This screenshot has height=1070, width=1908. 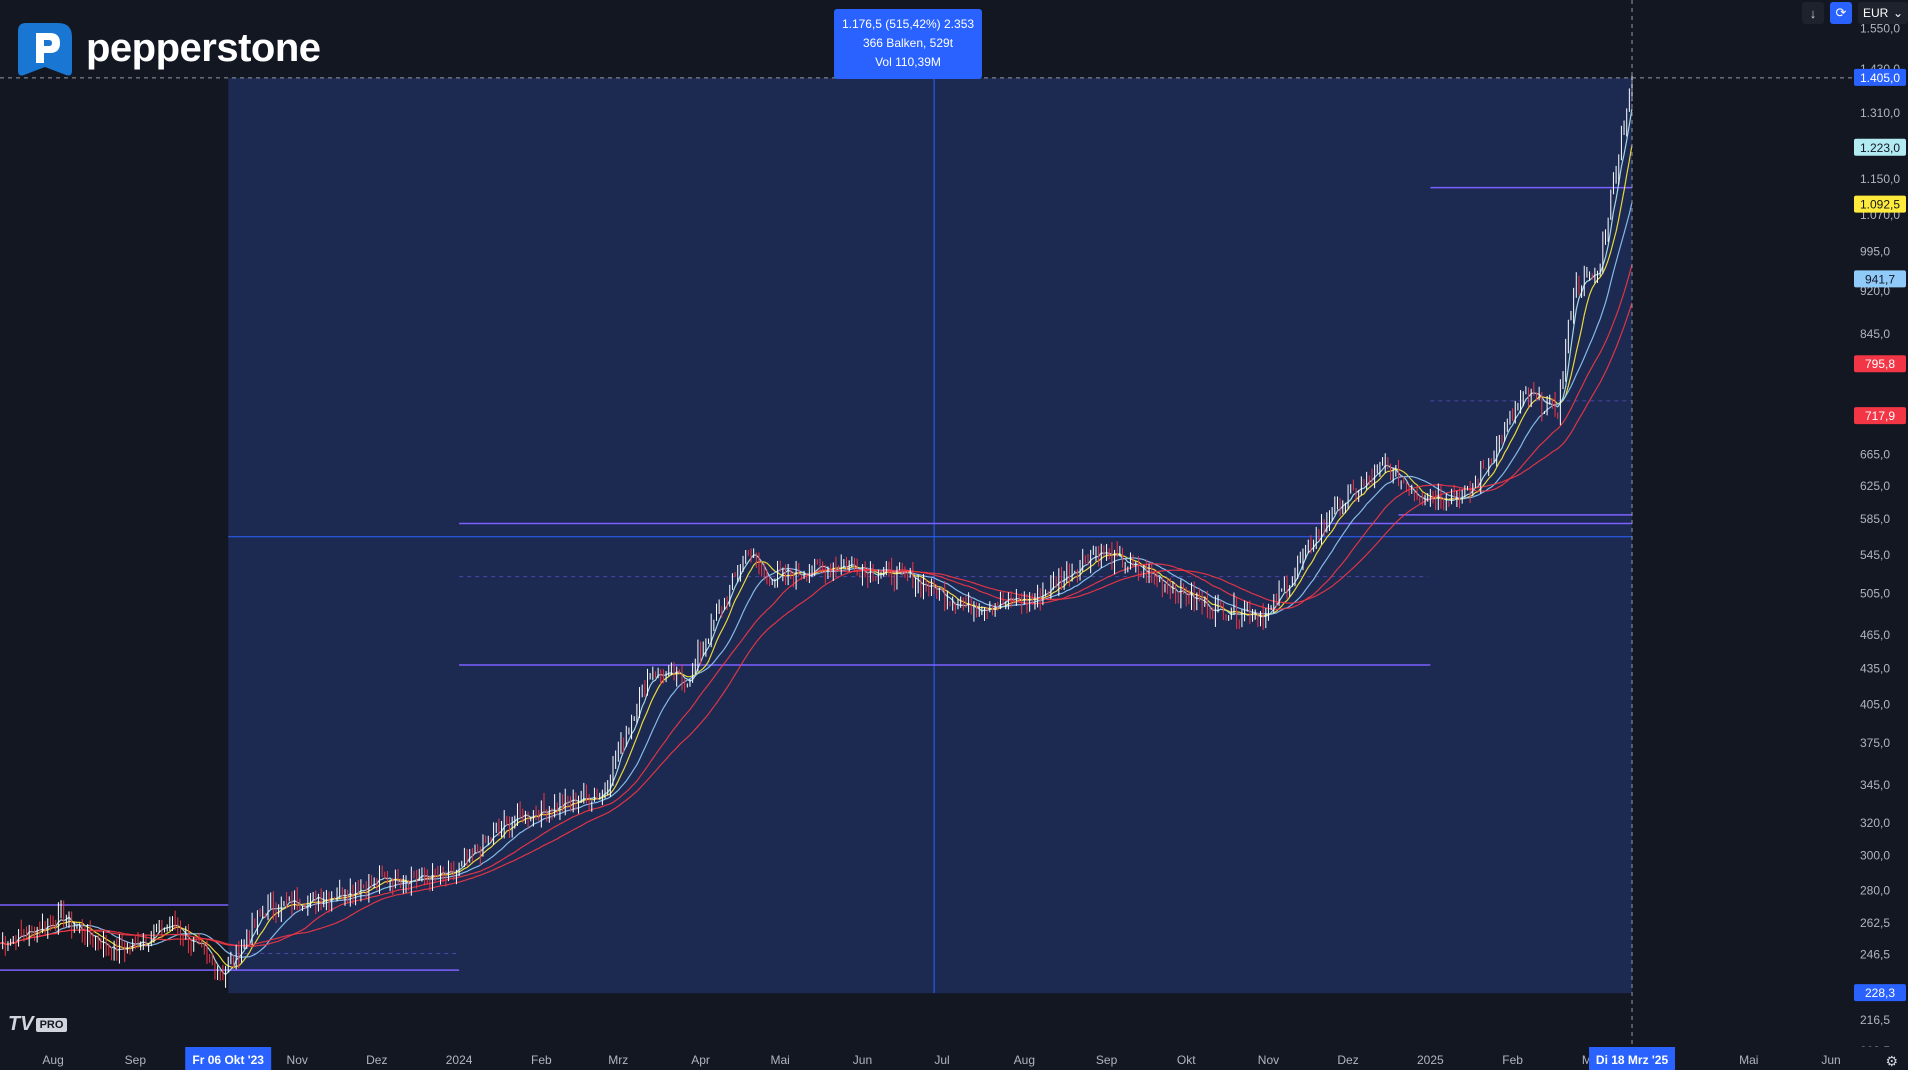 What do you see at coordinates (1875, 668) in the screenshot?
I see `y-tick-label: 435,0` at bounding box center [1875, 668].